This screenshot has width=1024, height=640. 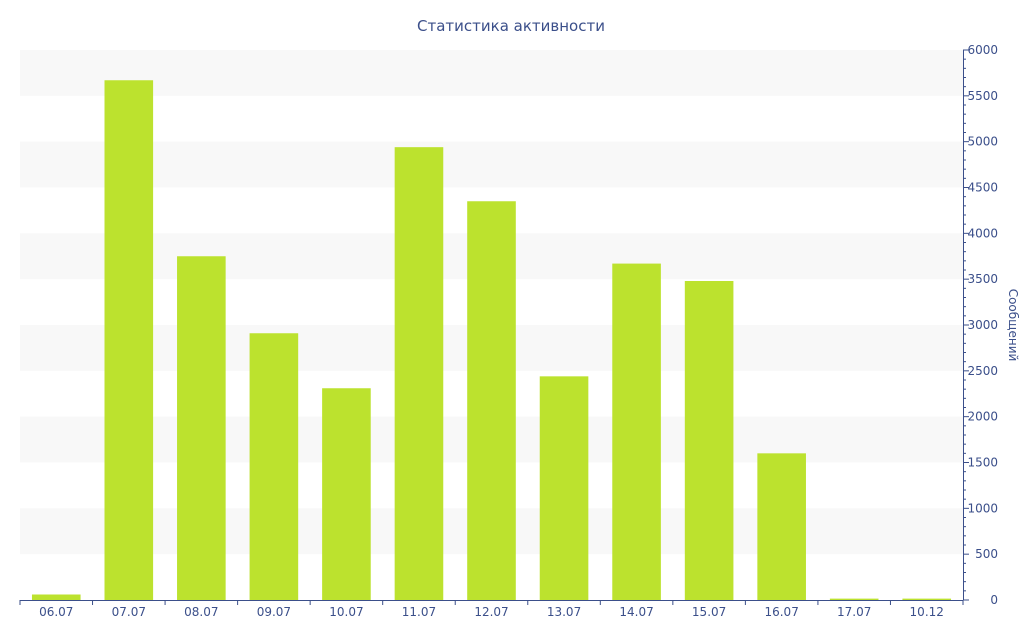 I want to click on x-tick-label: 08.07, so click(x=201, y=612).